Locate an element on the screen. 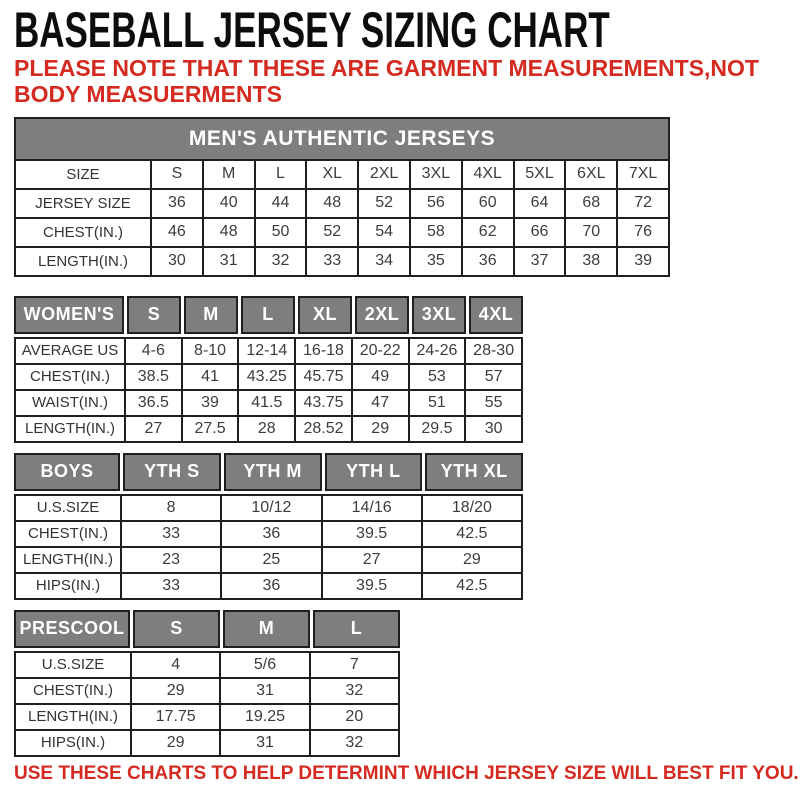 The image size is (800, 800). size-value: 54 is located at coordinates (385, 233).